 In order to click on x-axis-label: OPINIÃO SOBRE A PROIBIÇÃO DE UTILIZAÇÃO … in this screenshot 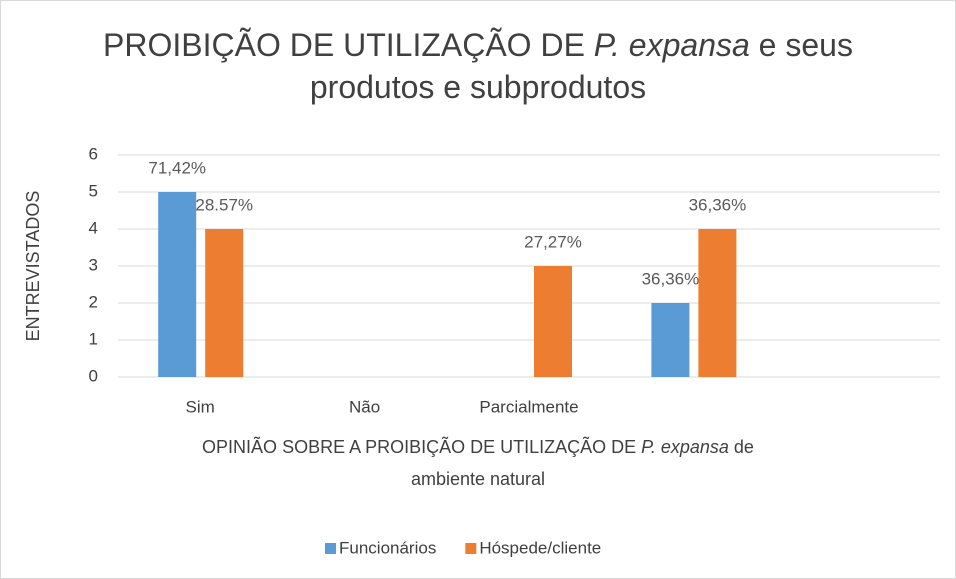, I will do `click(478, 446)`.